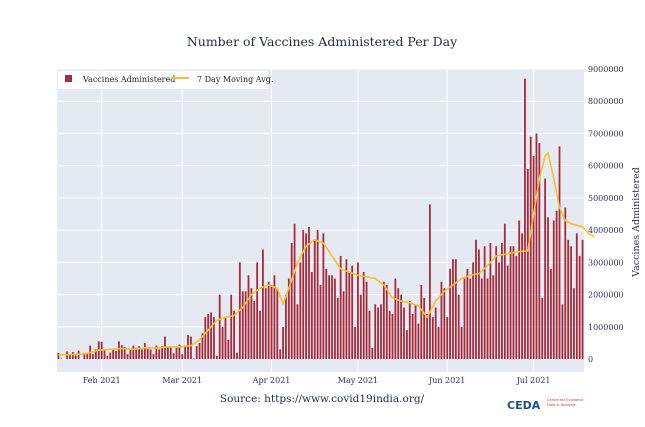  What do you see at coordinates (182, 380) in the screenshot?
I see `x-tick-label: Mar 2021` at bounding box center [182, 380].